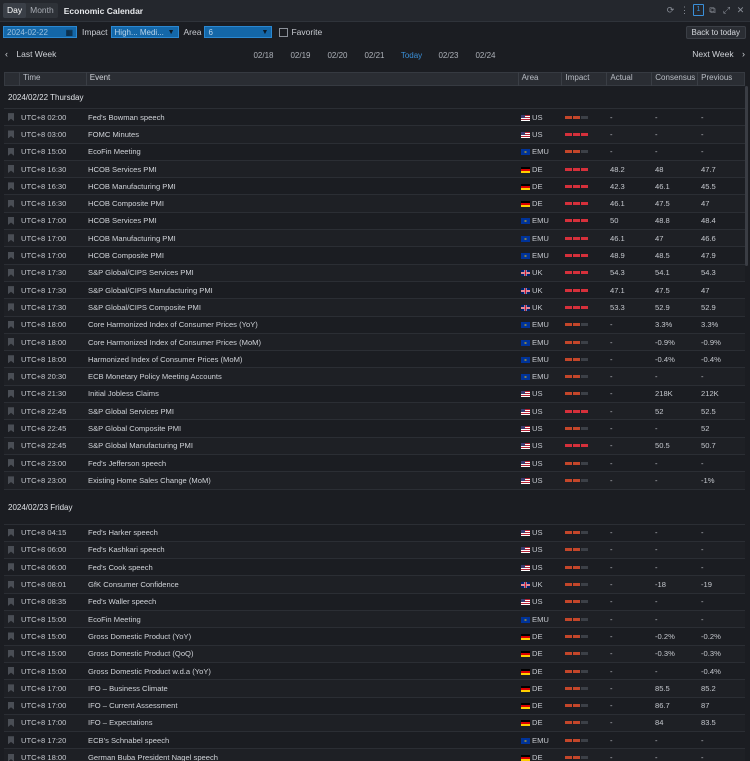 This screenshot has height=761, width=750. Describe the element at coordinates (122, 169) in the screenshot. I see `event-name: HCOB Services PMI` at that location.